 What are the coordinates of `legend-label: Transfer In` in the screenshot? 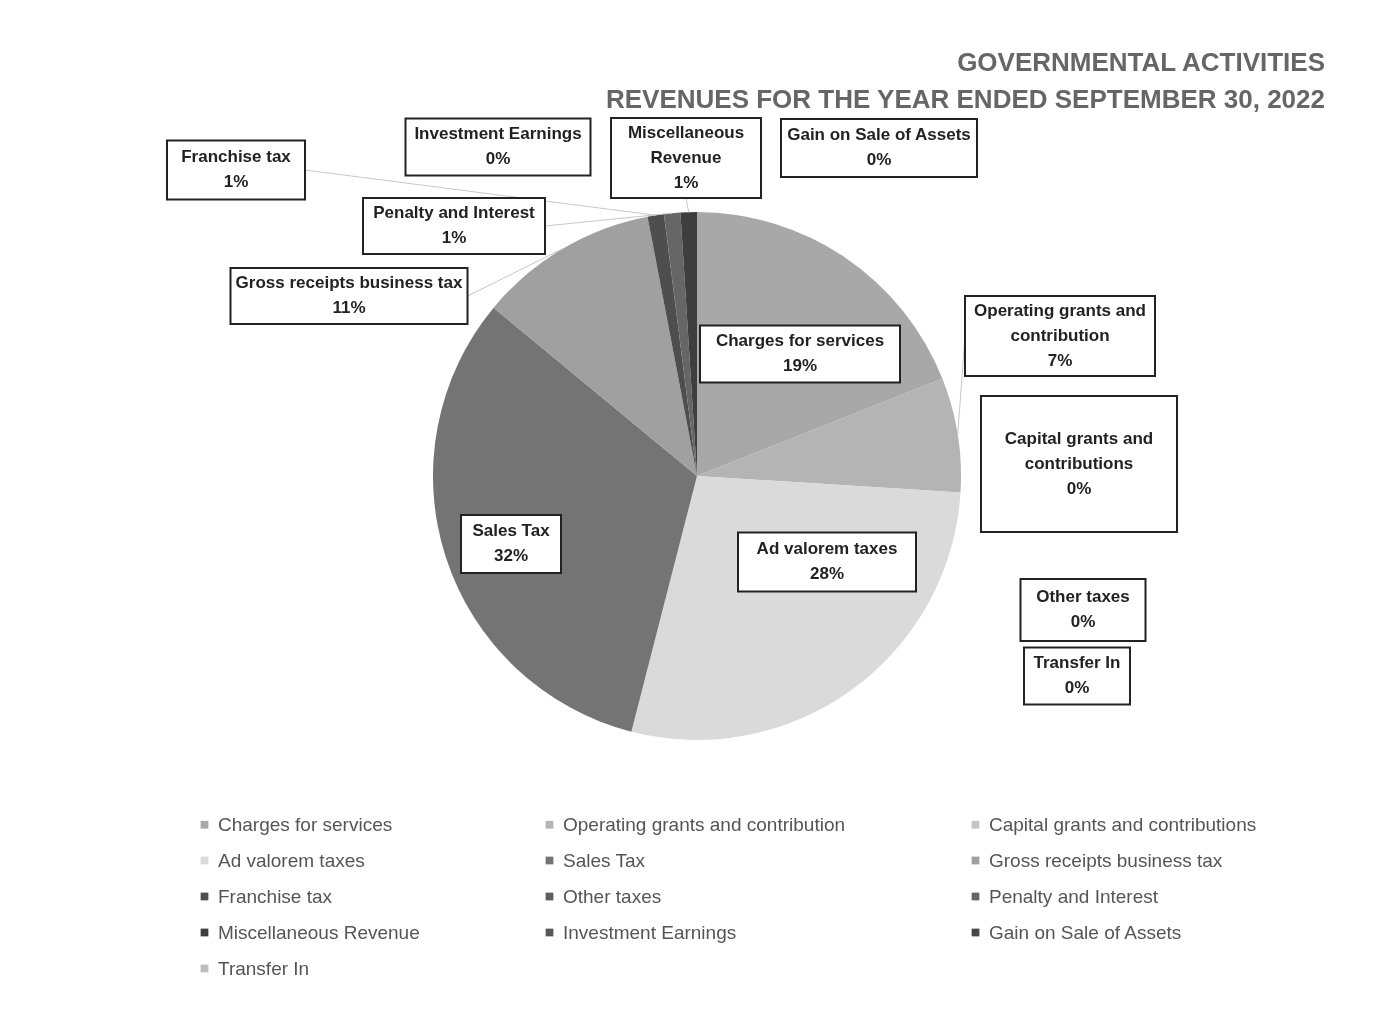 It's located at (264, 968).